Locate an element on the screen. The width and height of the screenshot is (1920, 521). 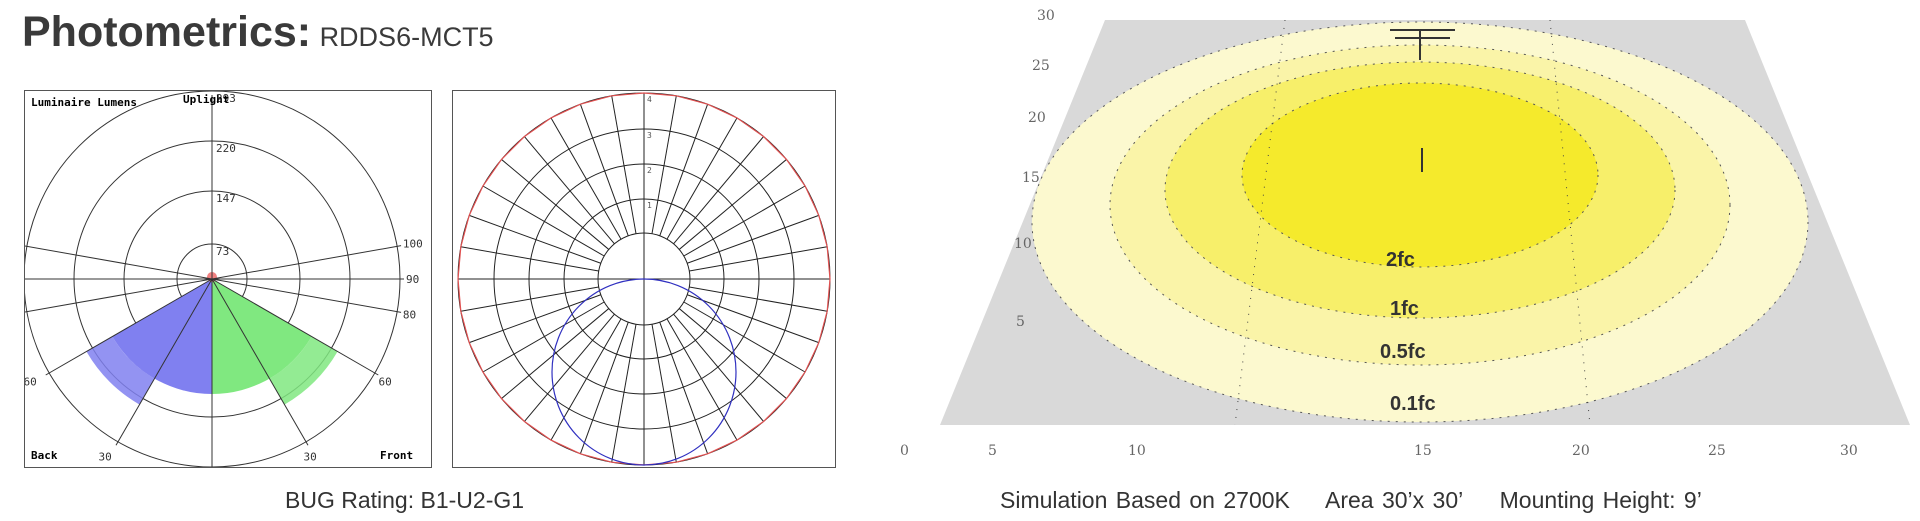
contour-label-2fc: 2fc is located at coordinates (1400, 260).